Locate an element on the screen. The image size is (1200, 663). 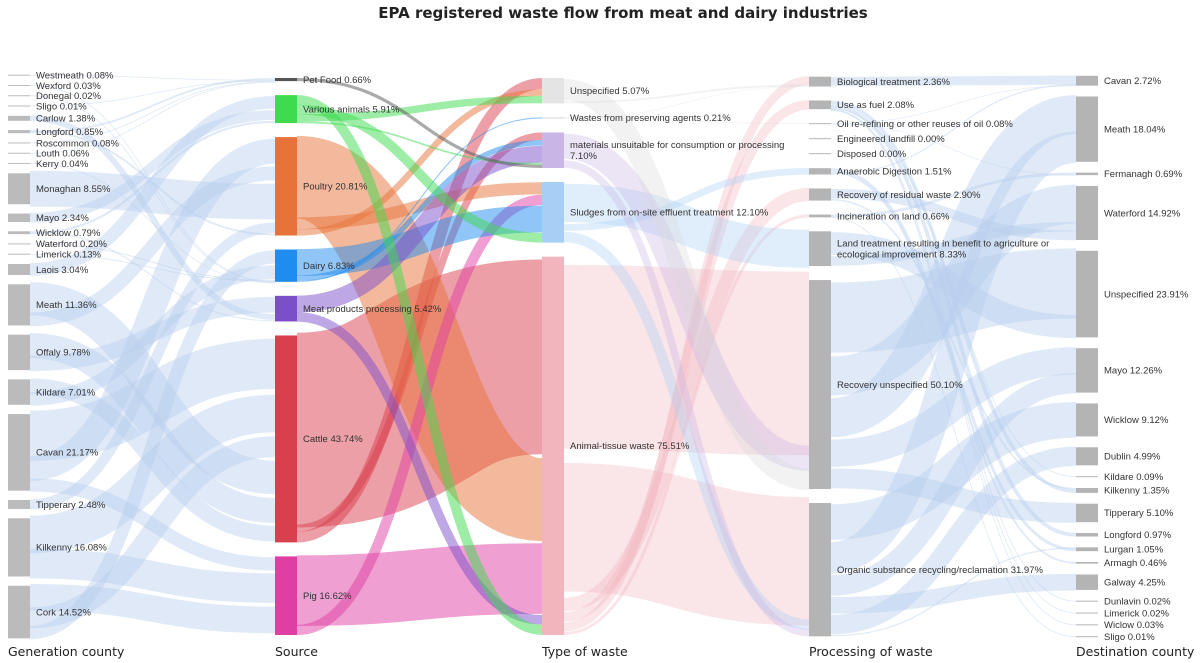
column-header-1: Source is located at coordinates (296, 651).